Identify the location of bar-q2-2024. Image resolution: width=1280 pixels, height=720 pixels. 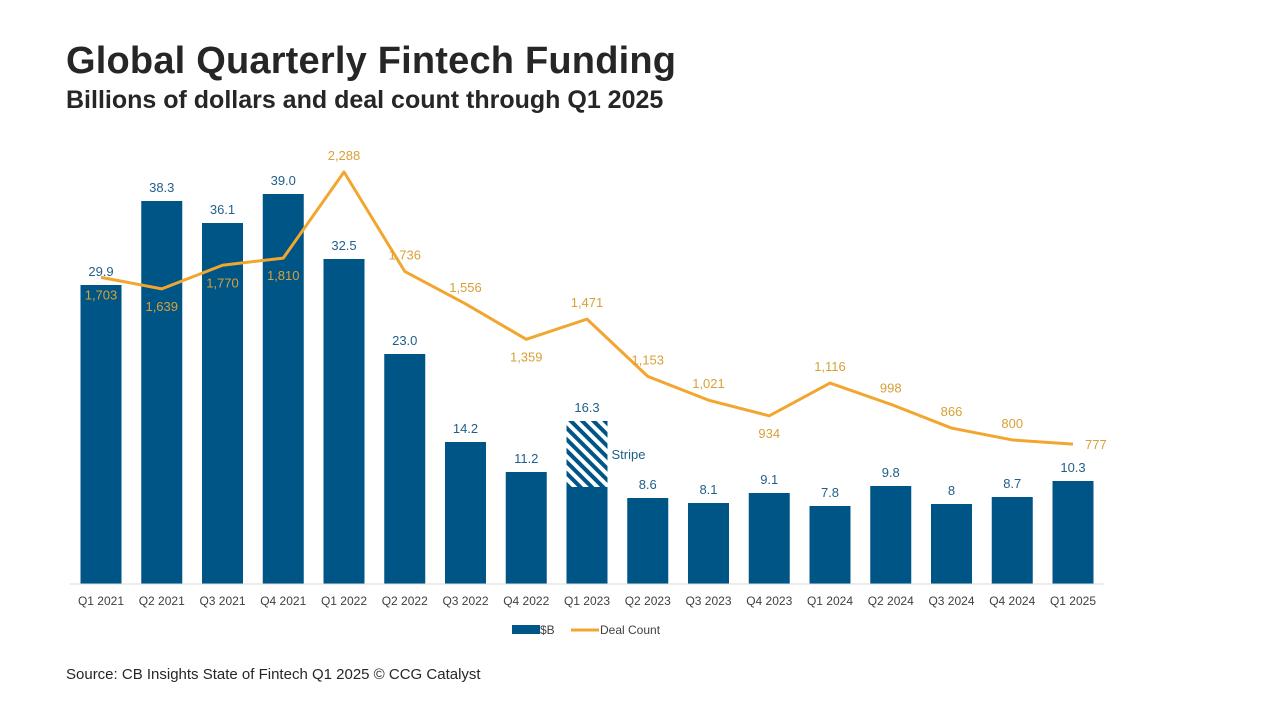
(891, 535).